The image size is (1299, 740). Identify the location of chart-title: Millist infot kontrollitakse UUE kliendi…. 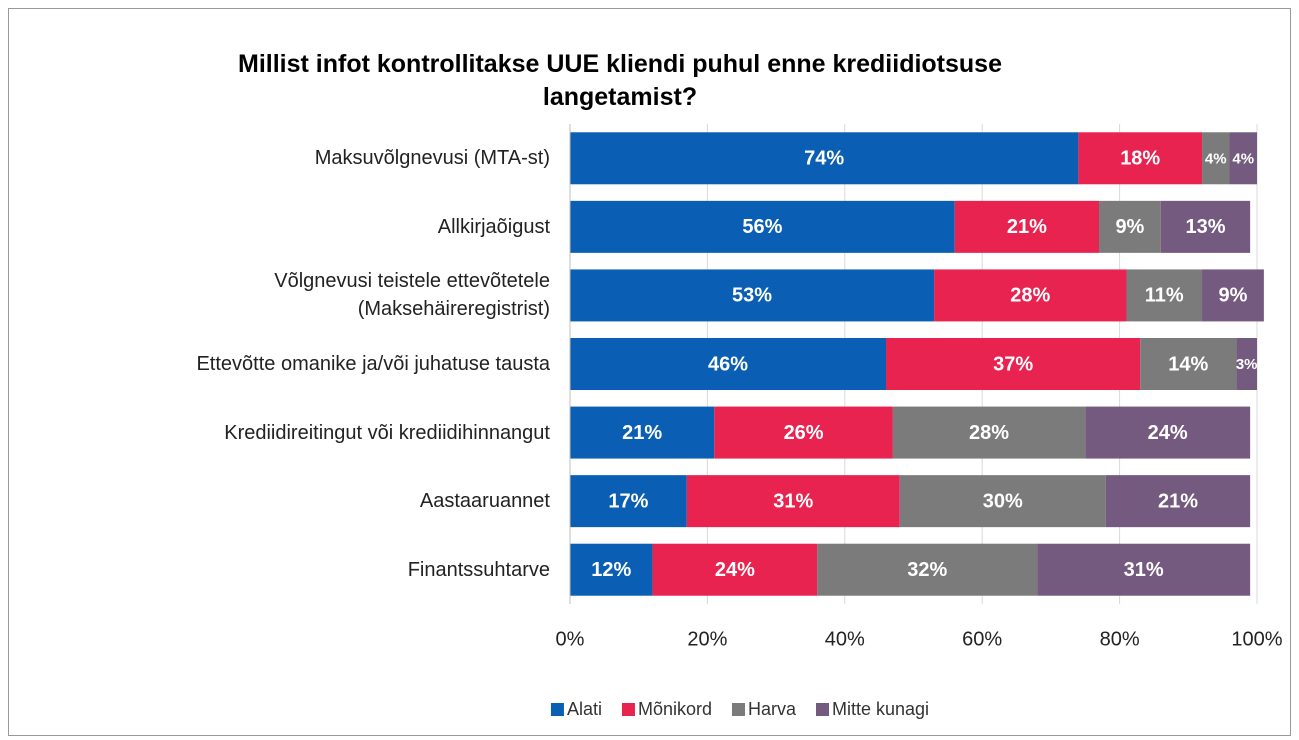
(620, 80).